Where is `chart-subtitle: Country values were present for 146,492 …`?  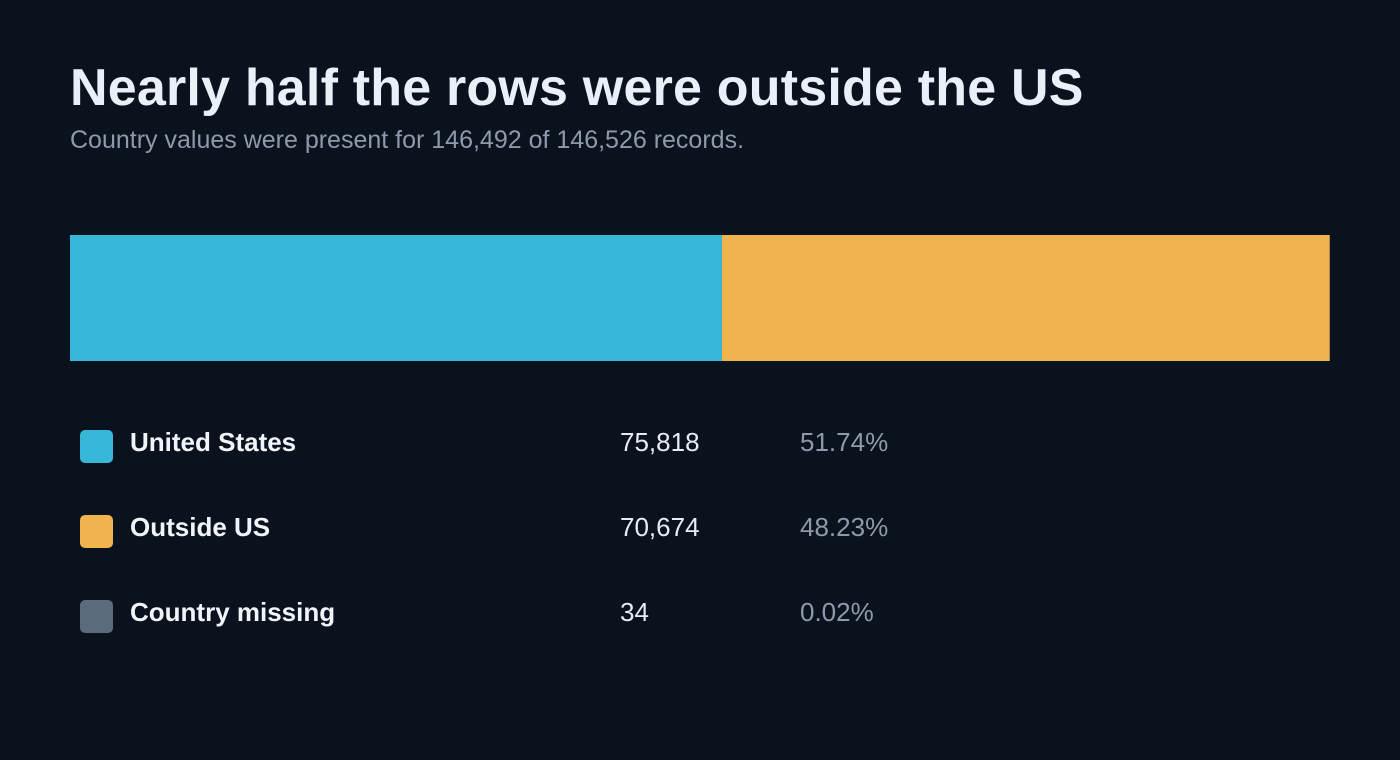 chart-subtitle: Country values were present for 146,492 … is located at coordinates (407, 140).